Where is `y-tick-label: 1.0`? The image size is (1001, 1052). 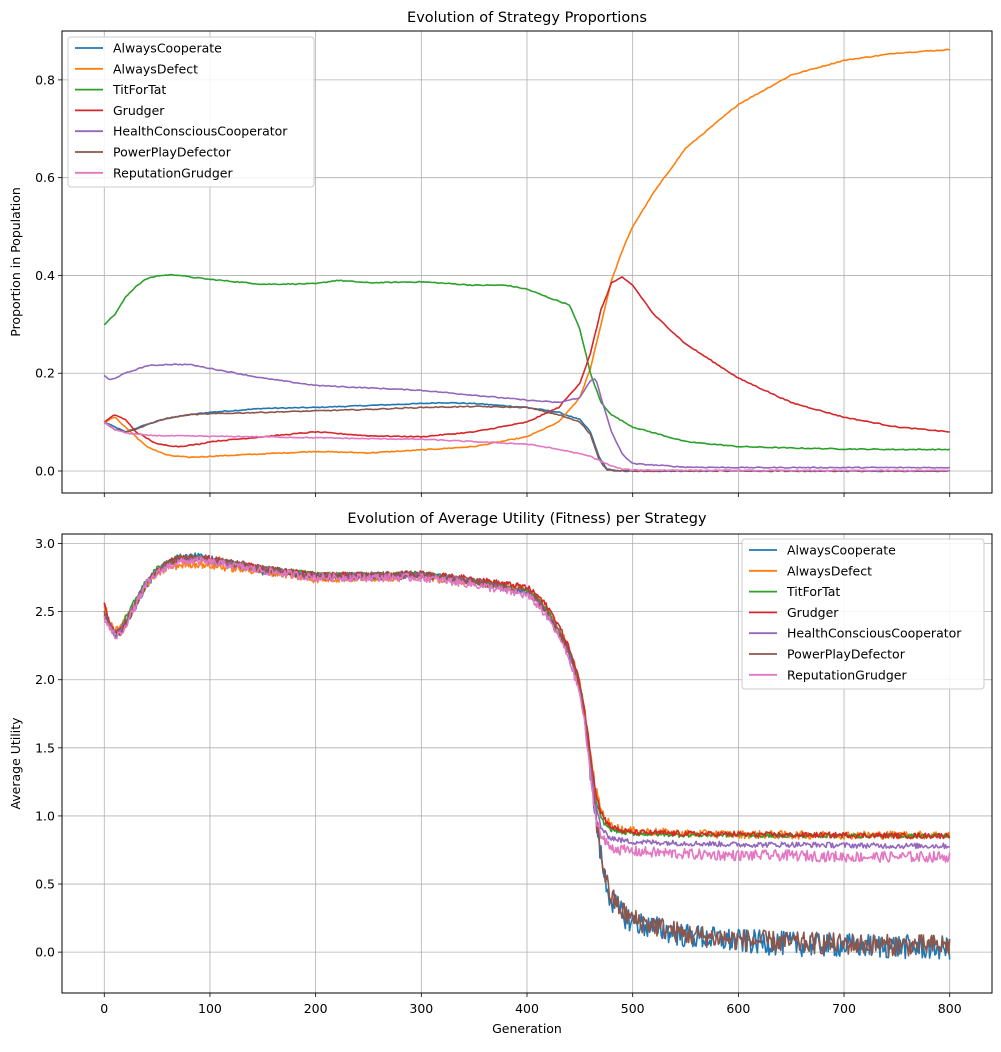
y-tick-label: 1.0 is located at coordinates (45, 815).